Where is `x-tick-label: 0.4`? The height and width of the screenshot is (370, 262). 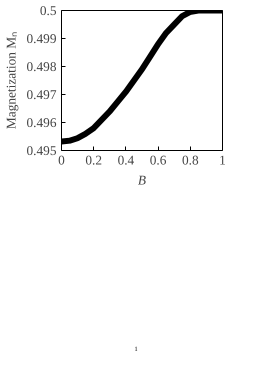
x-tick-label: 0.4 is located at coordinates (126, 160).